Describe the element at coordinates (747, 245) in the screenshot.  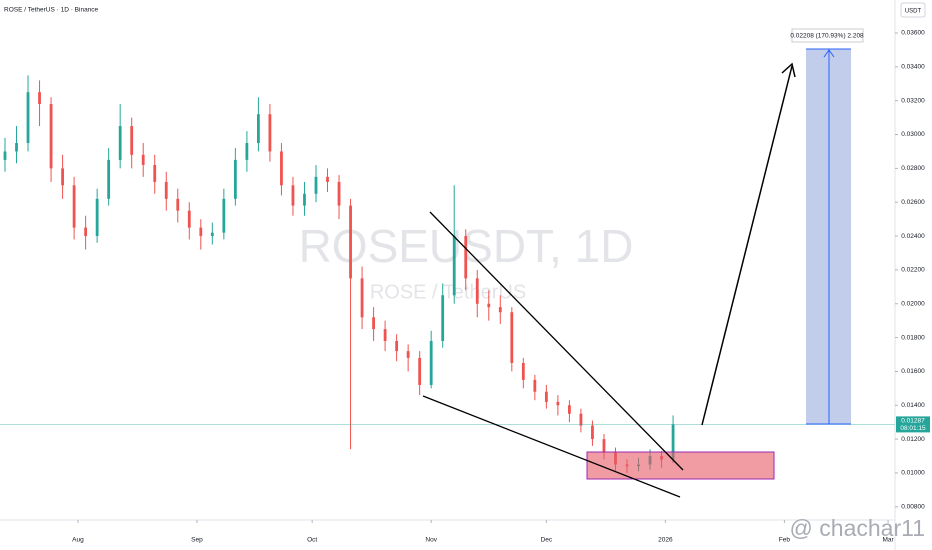
I see `forecast-arrow` at that location.